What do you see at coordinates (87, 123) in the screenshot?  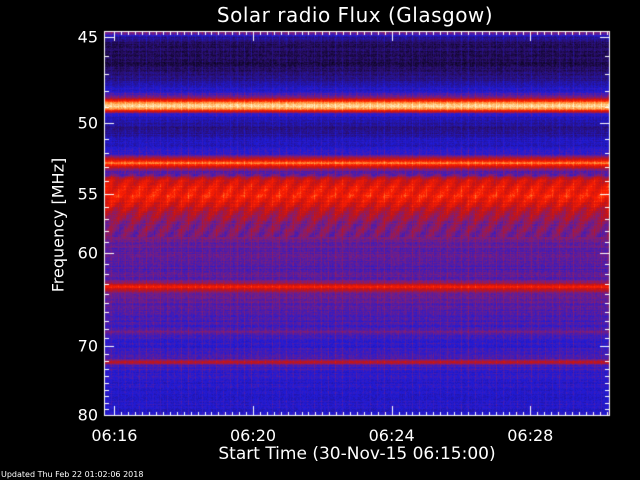 I see `y-tick-label: 50` at bounding box center [87, 123].